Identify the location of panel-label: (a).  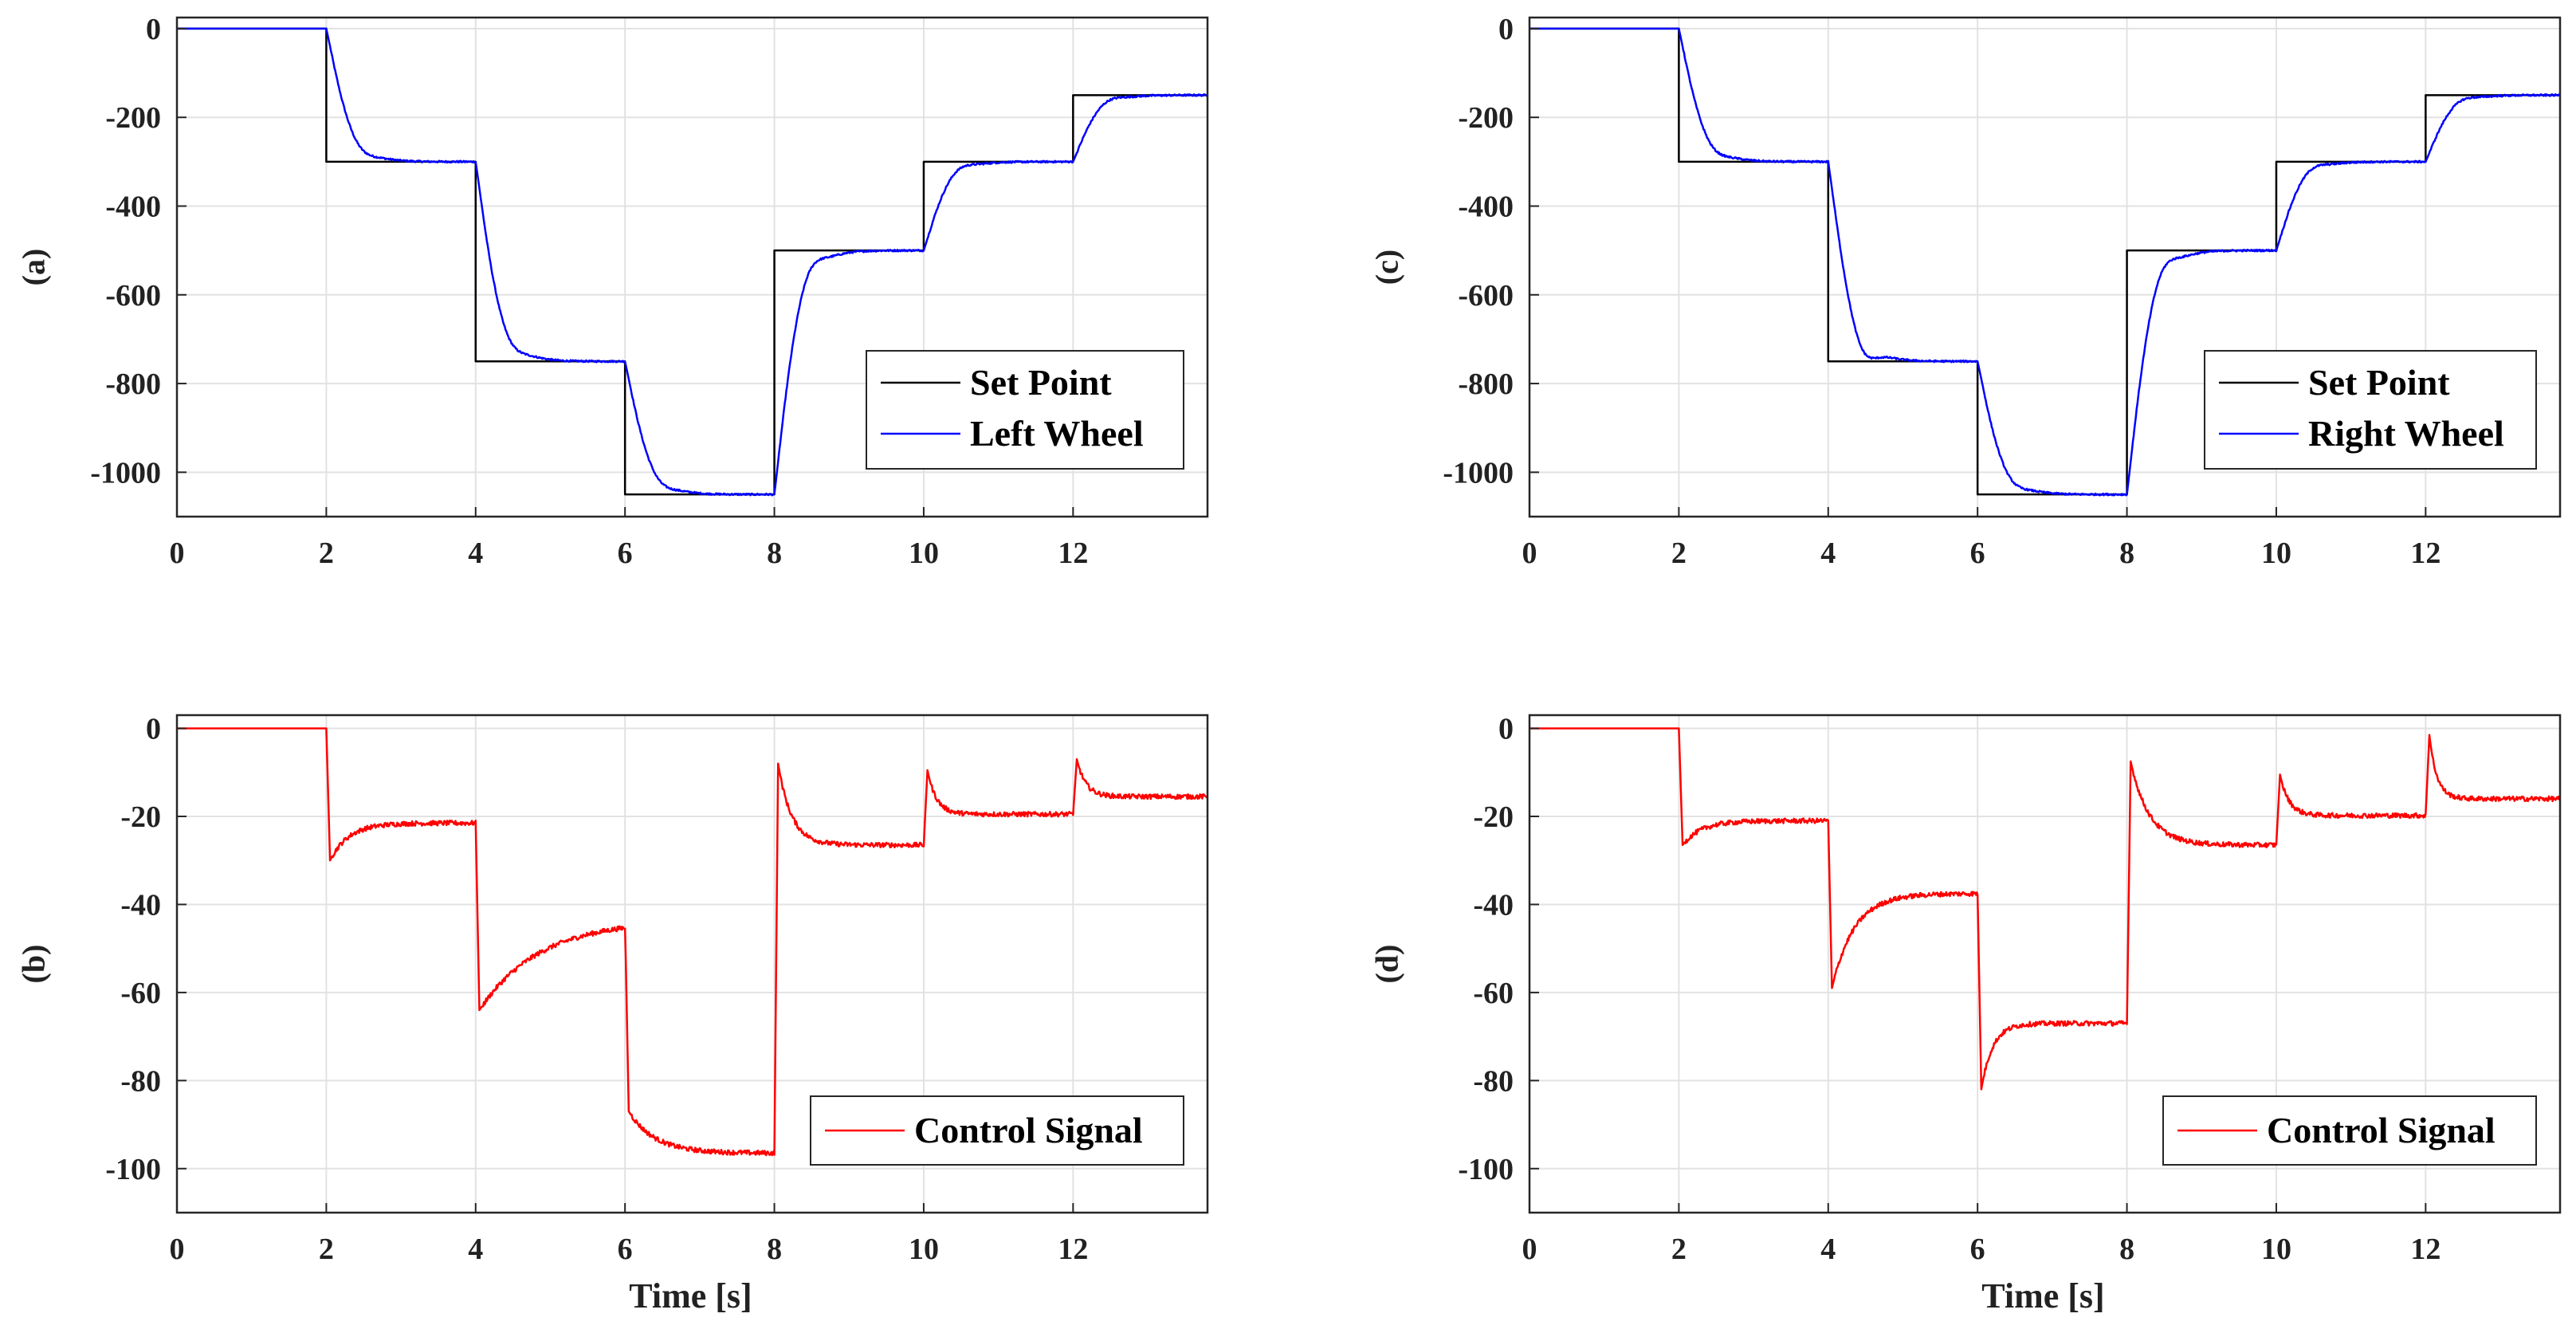
(34, 267).